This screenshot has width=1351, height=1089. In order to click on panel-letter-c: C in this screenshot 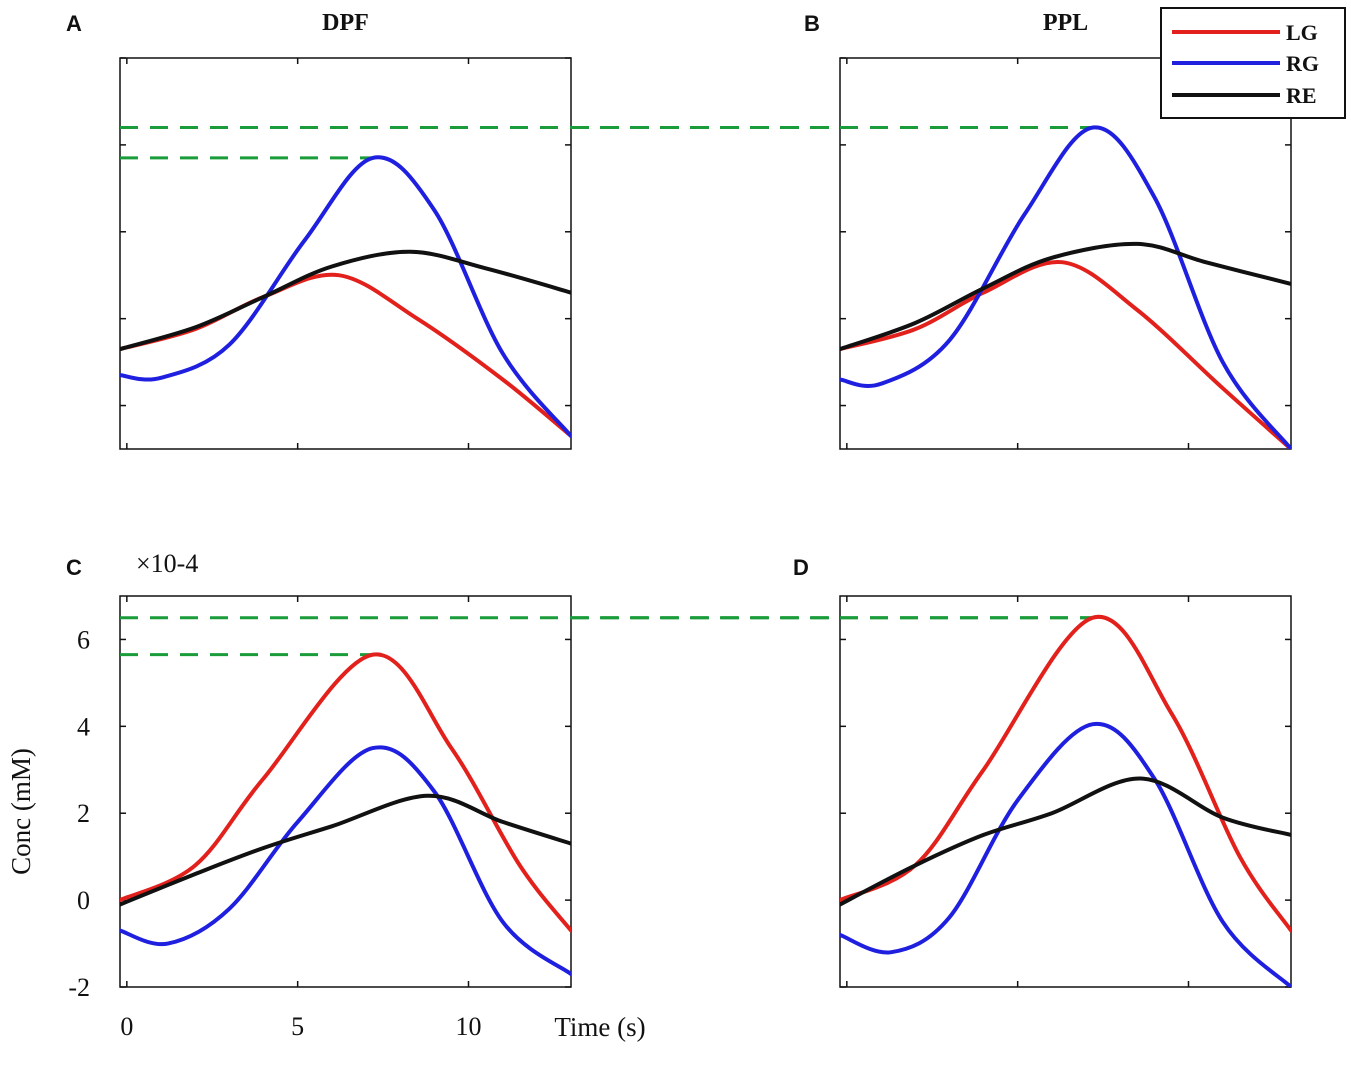, I will do `click(74, 567)`.